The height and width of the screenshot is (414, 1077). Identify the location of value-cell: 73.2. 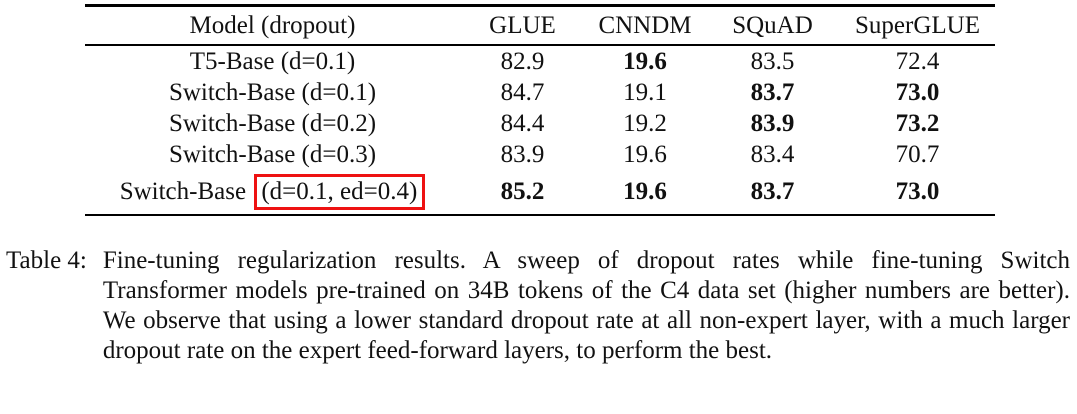
(917, 123).